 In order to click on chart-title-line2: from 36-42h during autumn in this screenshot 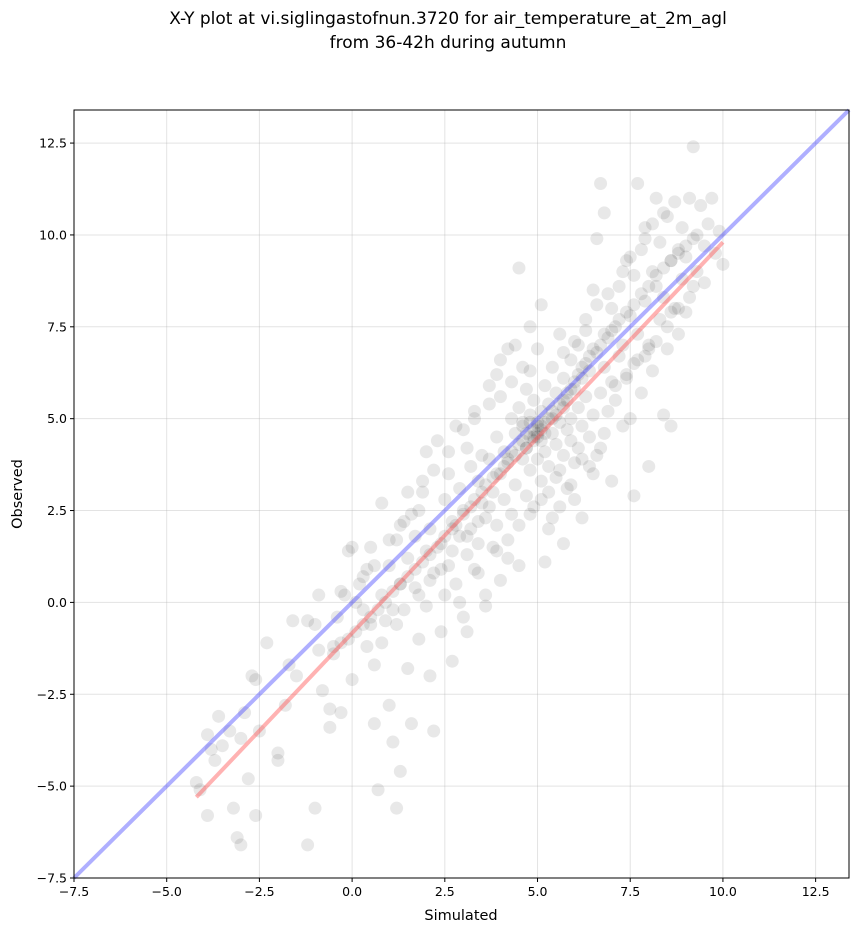, I will do `click(448, 43)`.